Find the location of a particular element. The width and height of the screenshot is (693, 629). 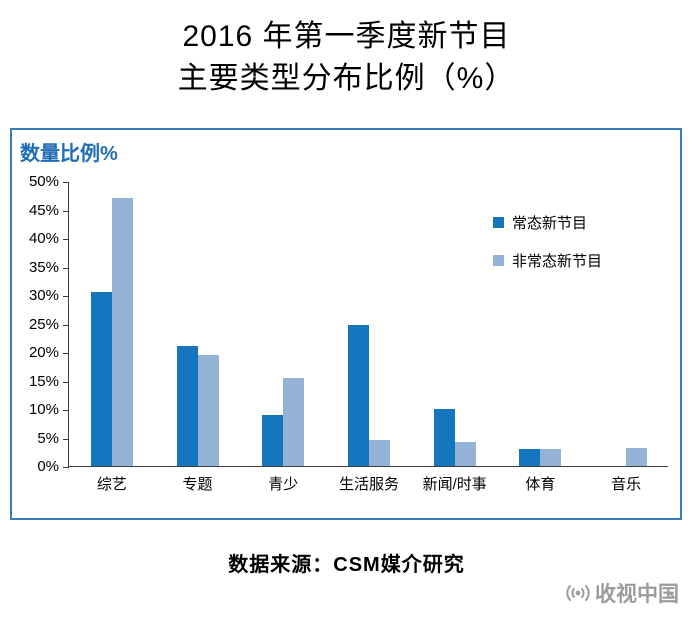

y-axis-tick-label: 20% is located at coordinates (43, 352).